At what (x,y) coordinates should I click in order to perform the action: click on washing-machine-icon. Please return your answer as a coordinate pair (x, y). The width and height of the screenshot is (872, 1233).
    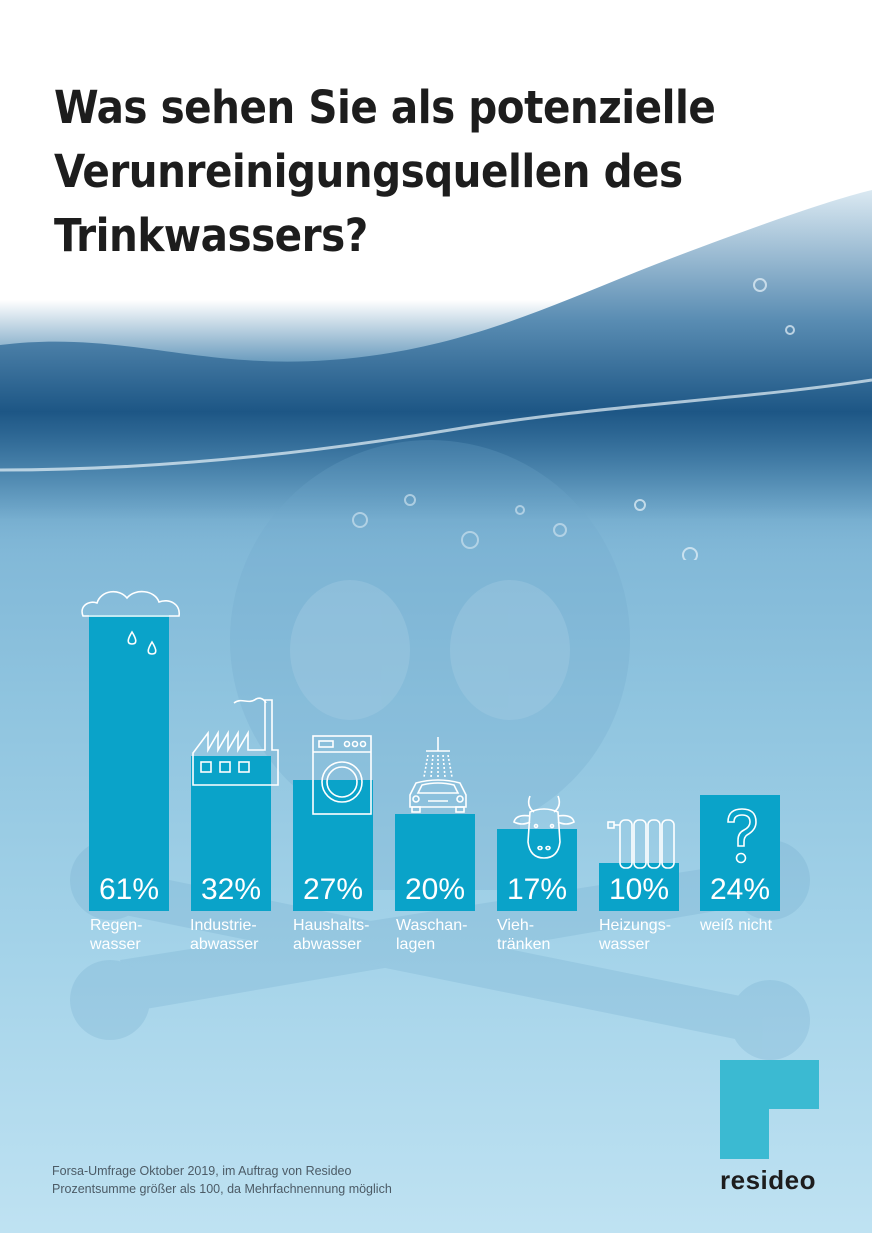
    Looking at the image, I should click on (342, 775).